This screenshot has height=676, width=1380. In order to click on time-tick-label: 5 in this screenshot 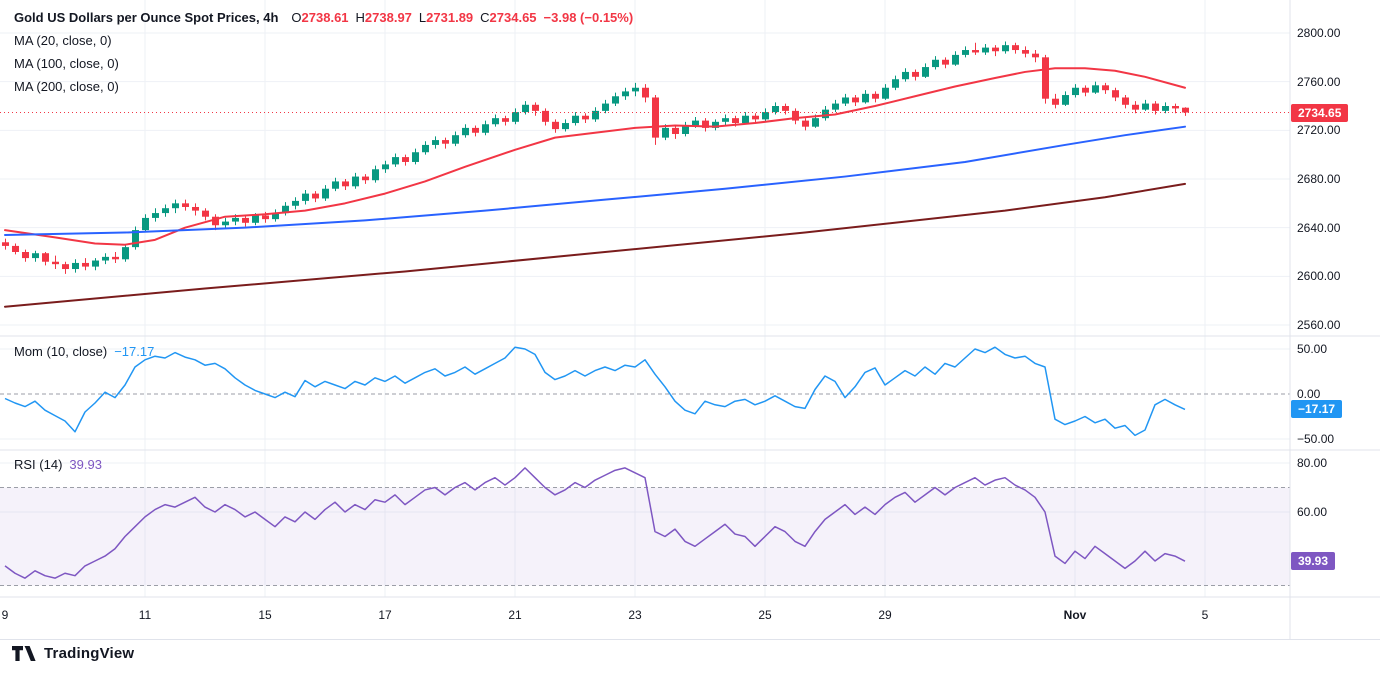, I will do `click(1205, 615)`.